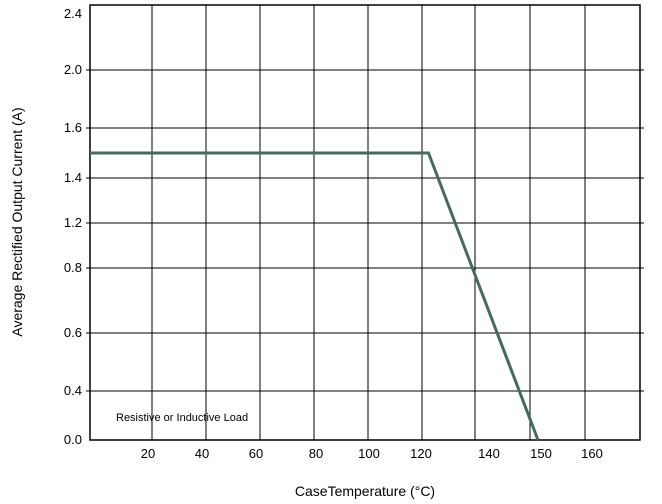 Image resolution: width=662 pixels, height=504 pixels. I want to click on y-tick-label: 2.0, so click(73, 69).